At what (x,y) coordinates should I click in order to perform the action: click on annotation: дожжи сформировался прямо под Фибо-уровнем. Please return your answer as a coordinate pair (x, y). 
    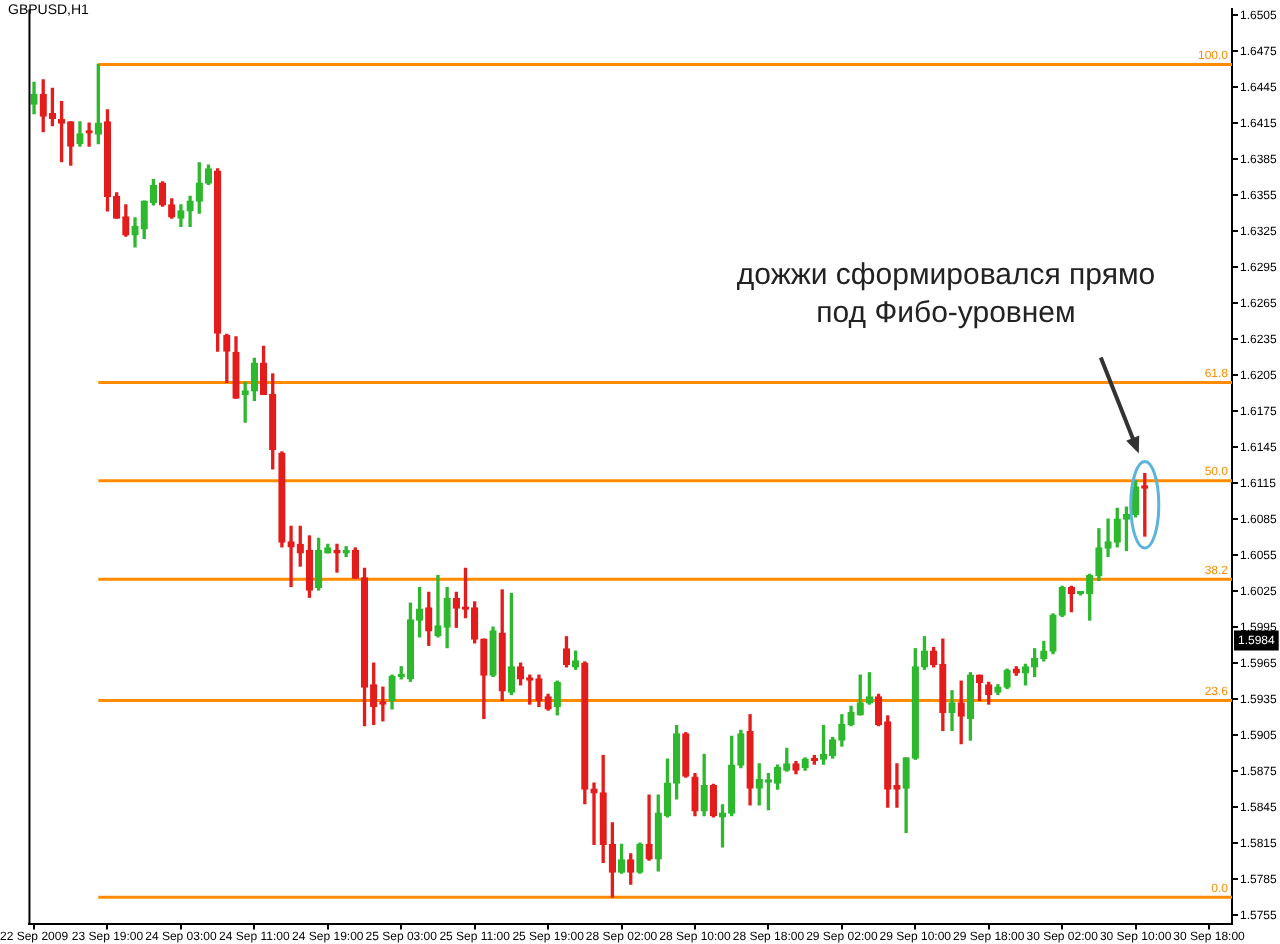
    Looking at the image, I should click on (946, 294).